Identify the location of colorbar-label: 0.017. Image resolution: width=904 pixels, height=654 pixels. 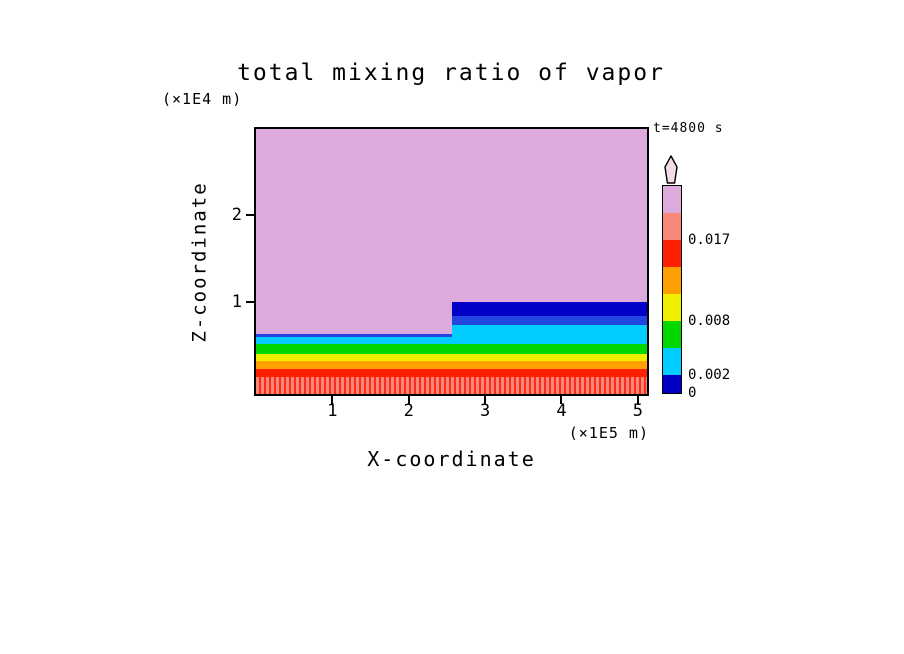
(709, 240).